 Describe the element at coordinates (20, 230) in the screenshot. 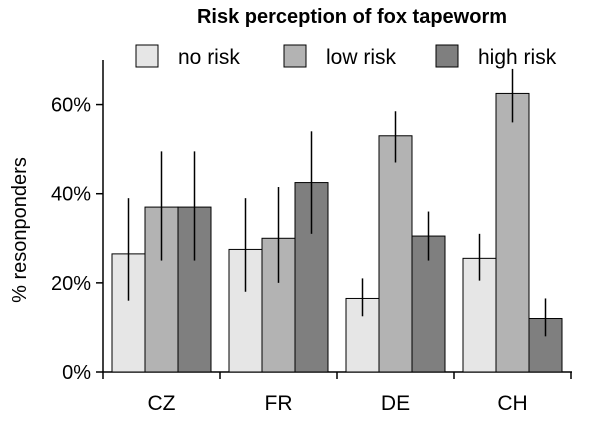

I see `y-axis-label: % resonponders` at that location.